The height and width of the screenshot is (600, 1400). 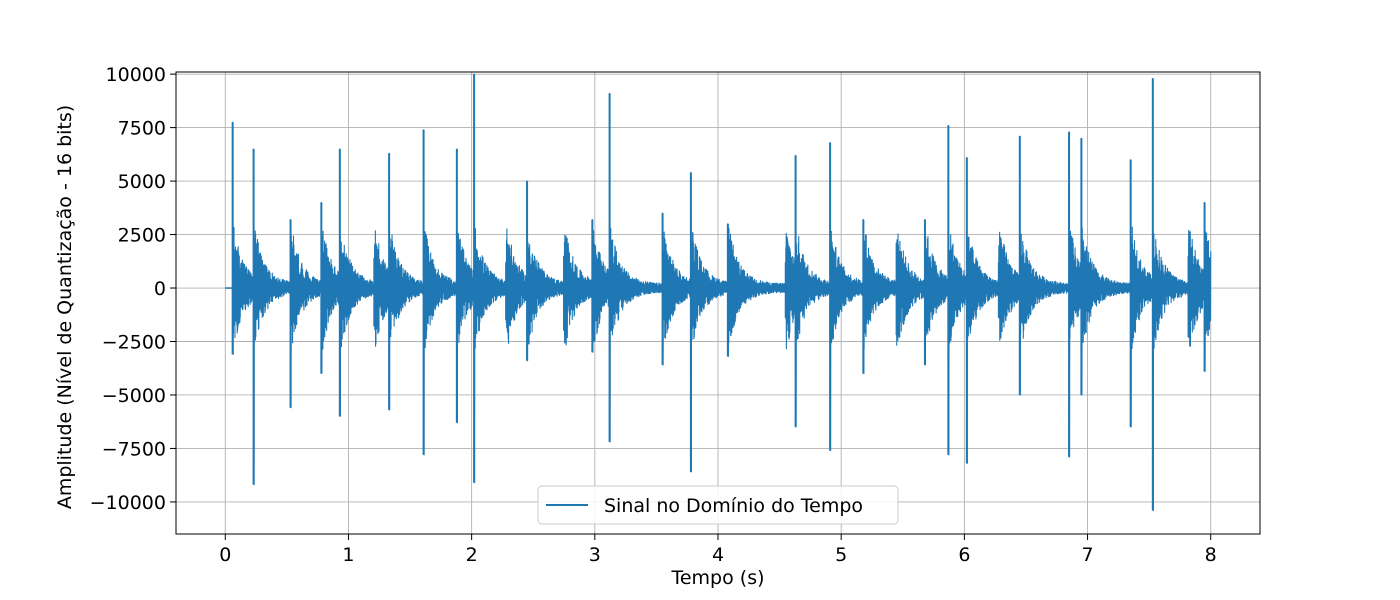 I want to click on x-axis-label: Tempo (s), so click(x=717, y=578).